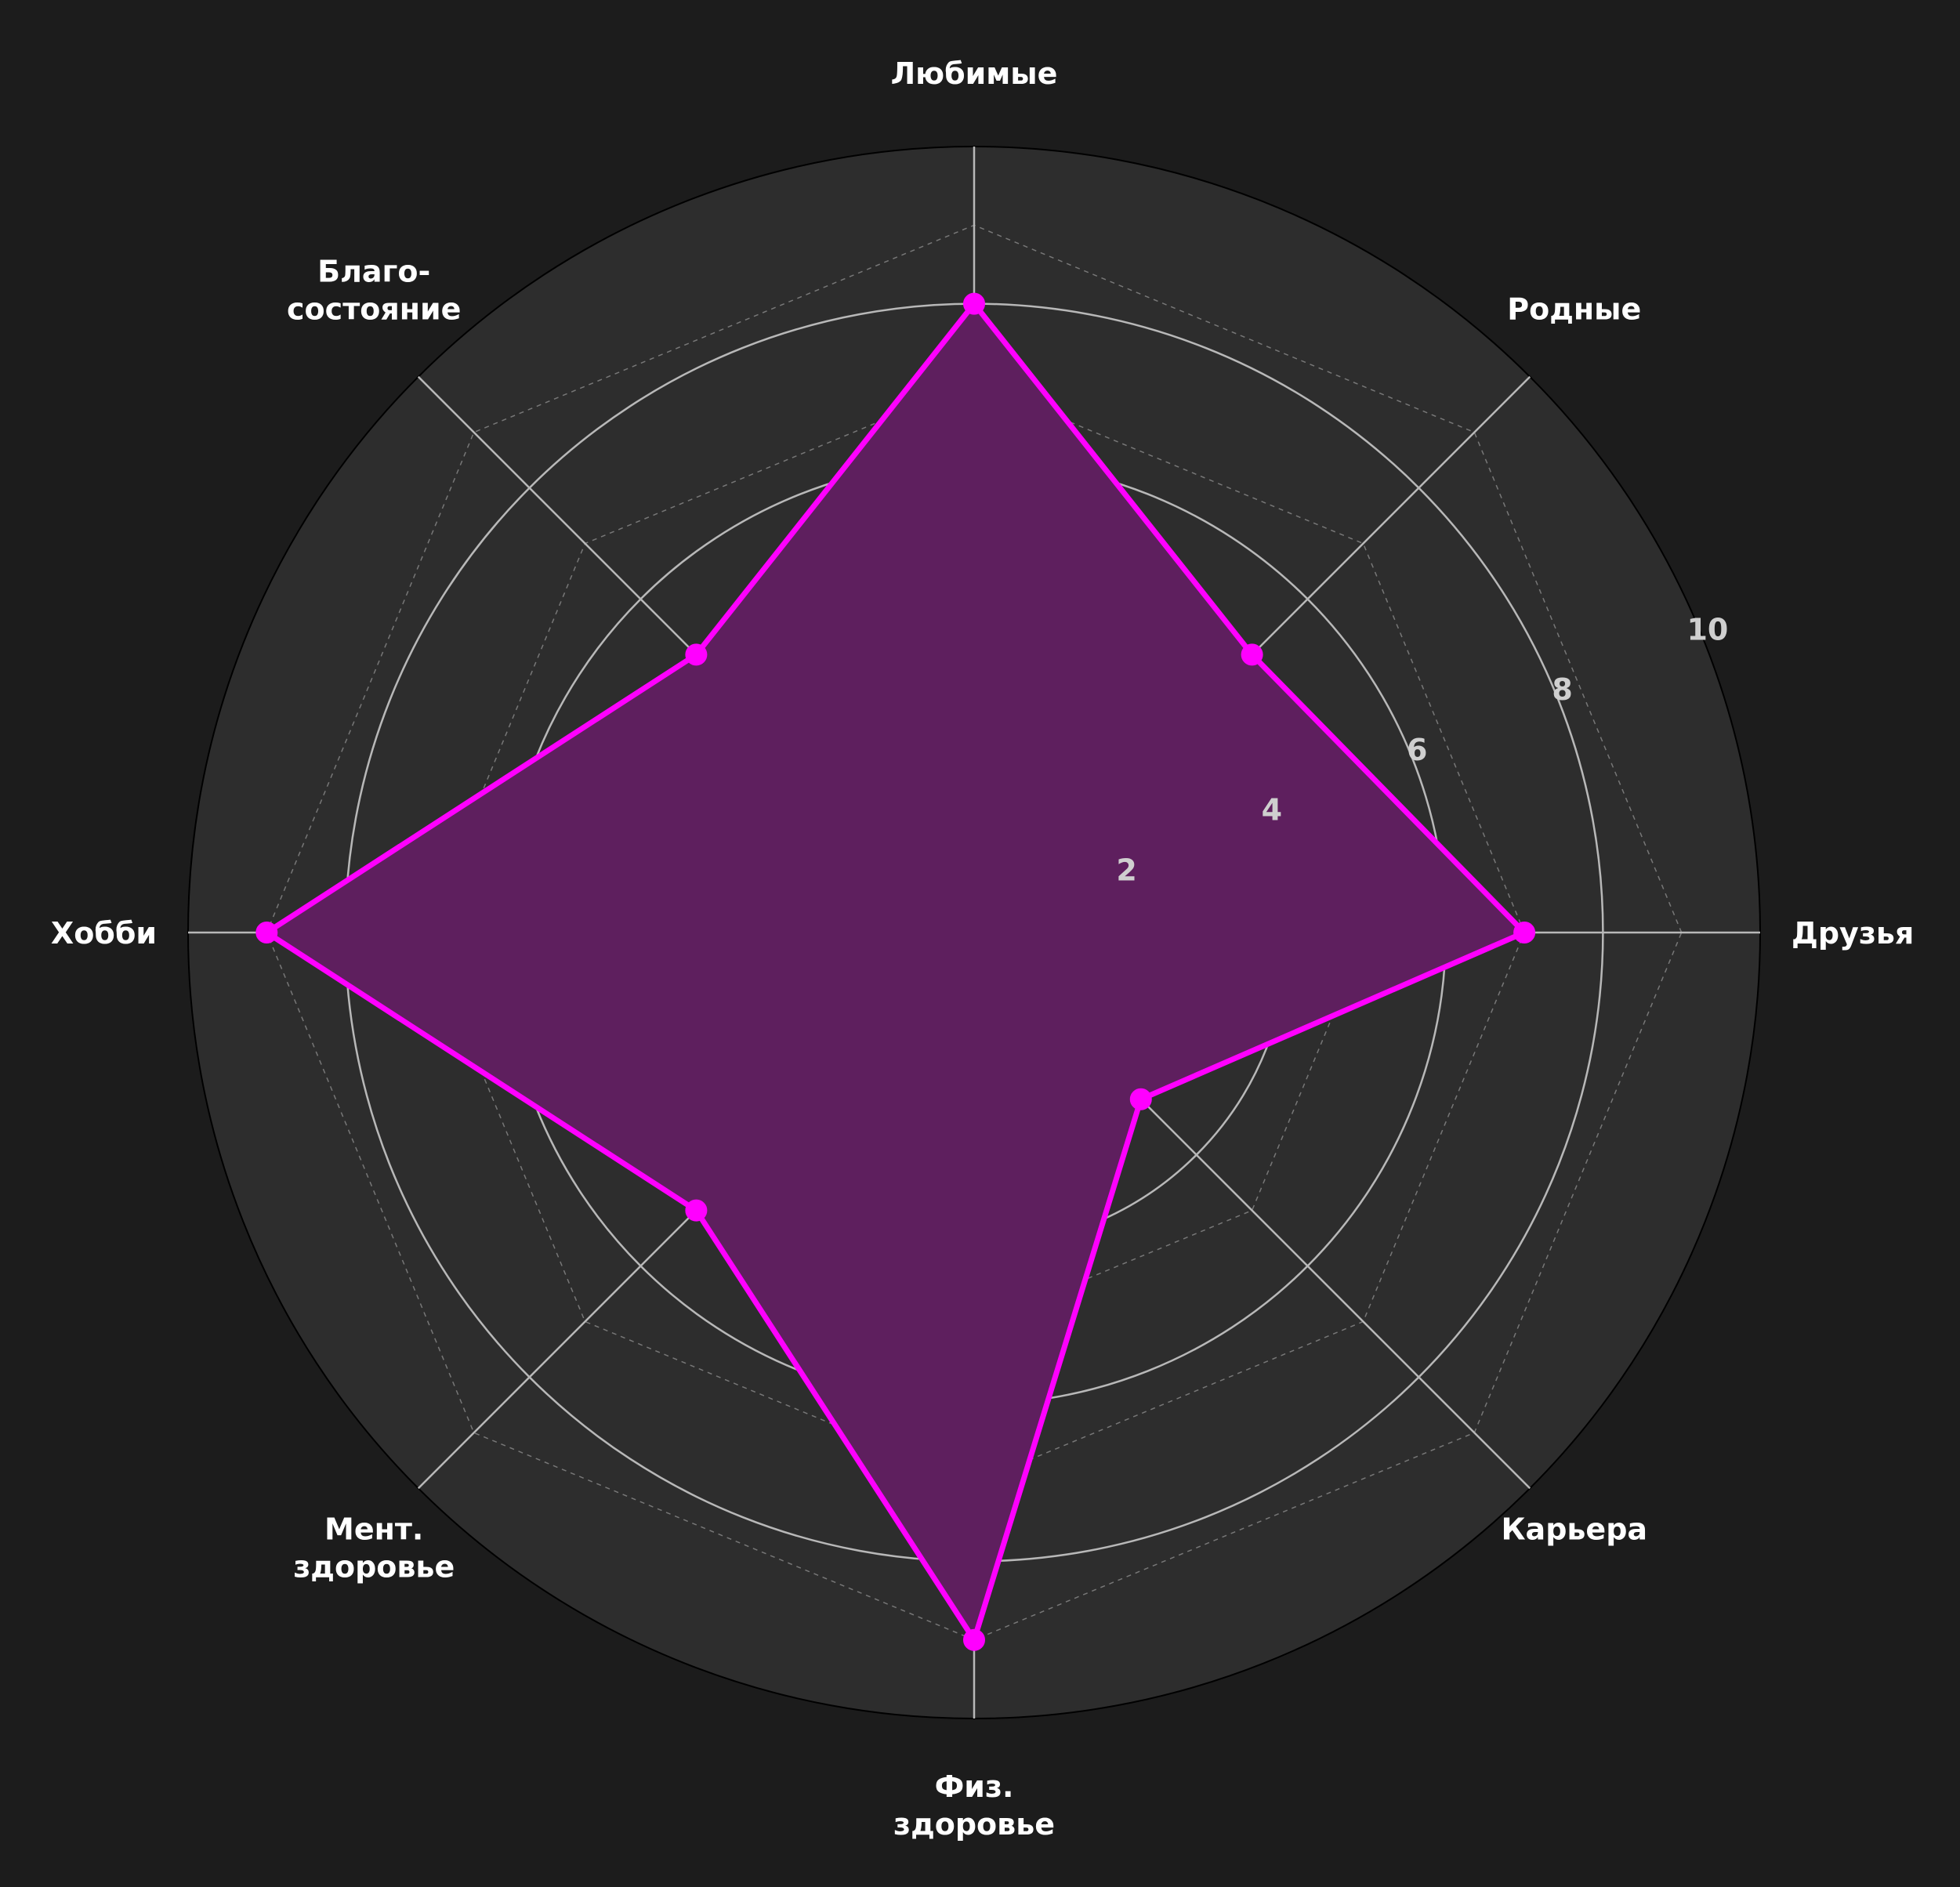 This screenshot has height=1887, width=1960. I want to click on radial-tick-label: 8, so click(1562, 689).